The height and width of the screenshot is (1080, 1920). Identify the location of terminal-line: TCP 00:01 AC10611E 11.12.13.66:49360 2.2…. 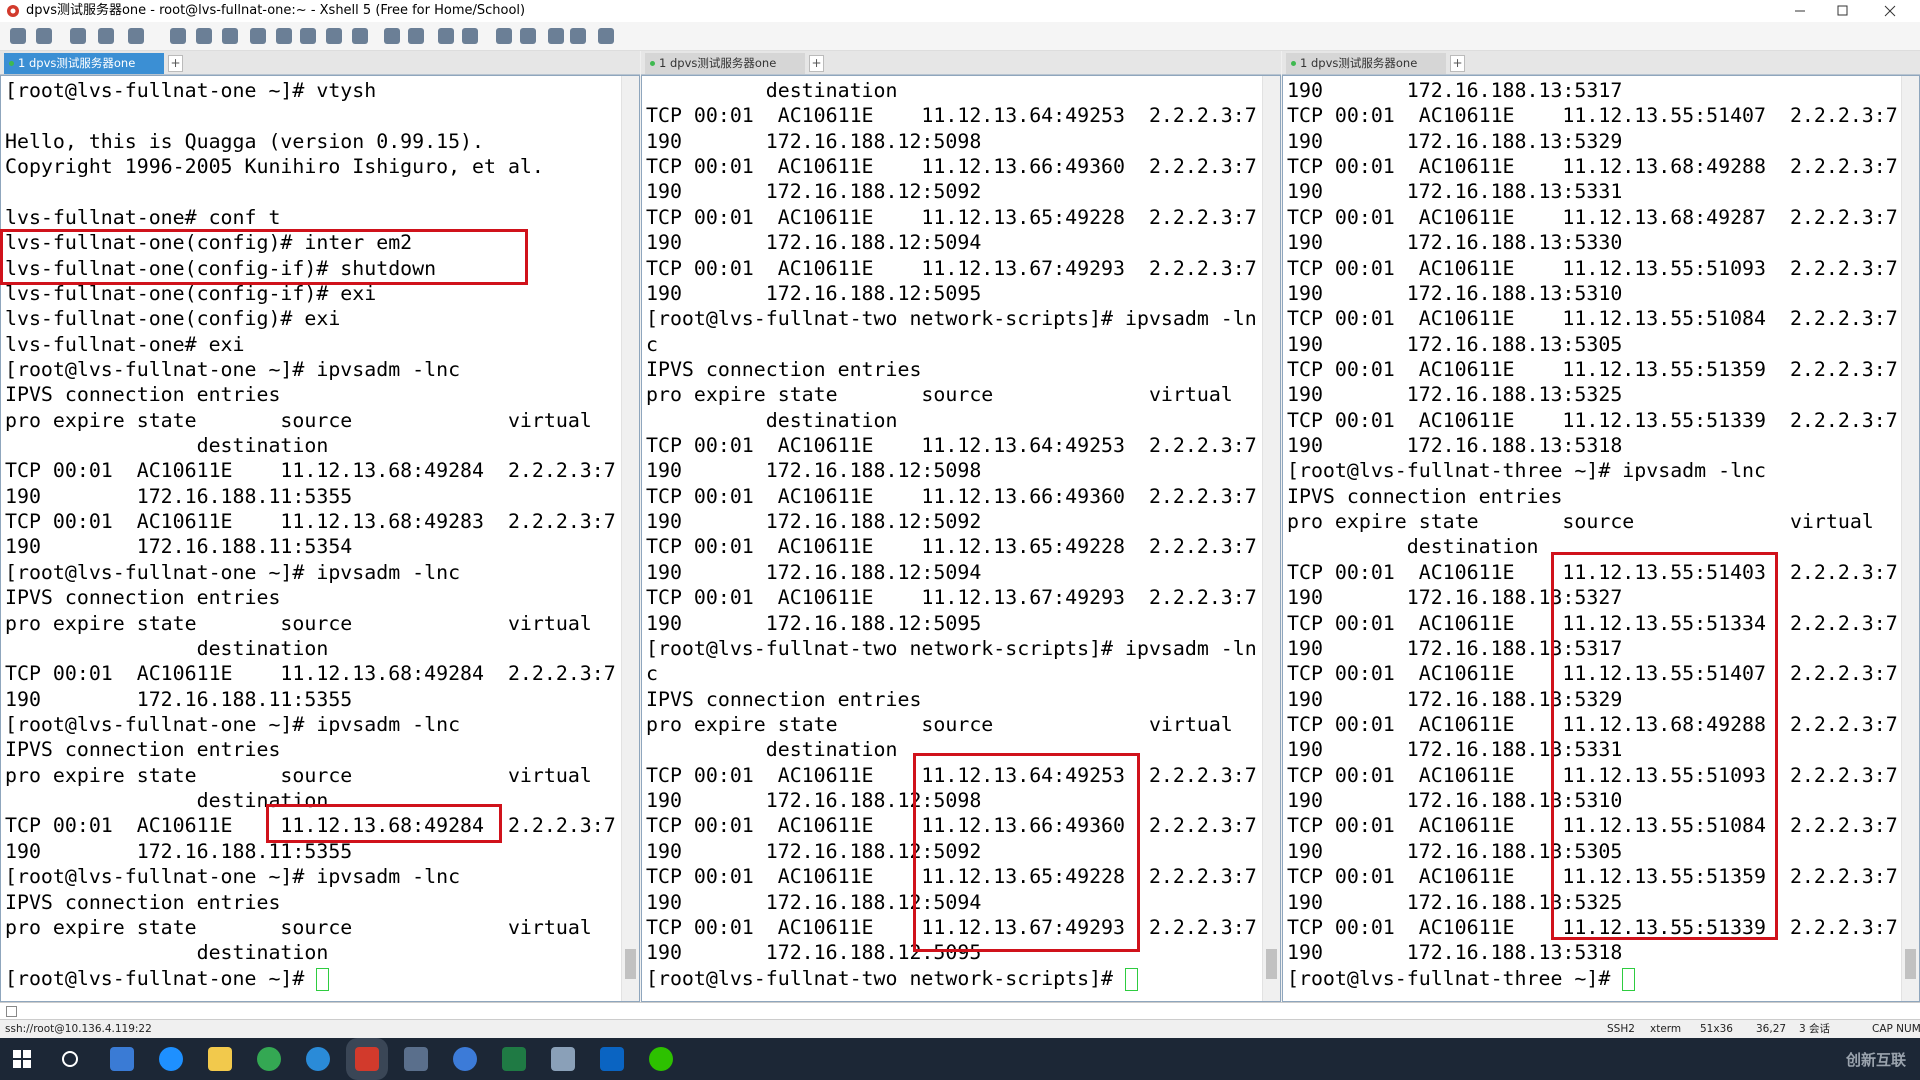
(951, 167).